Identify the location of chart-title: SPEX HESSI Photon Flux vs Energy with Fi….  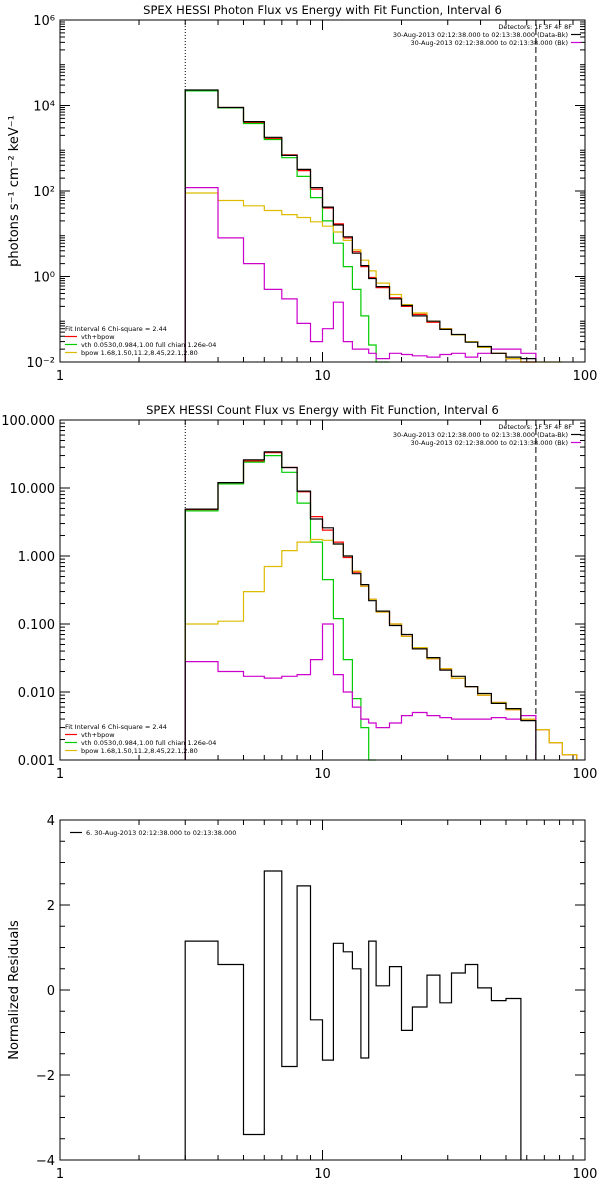
(322, 10).